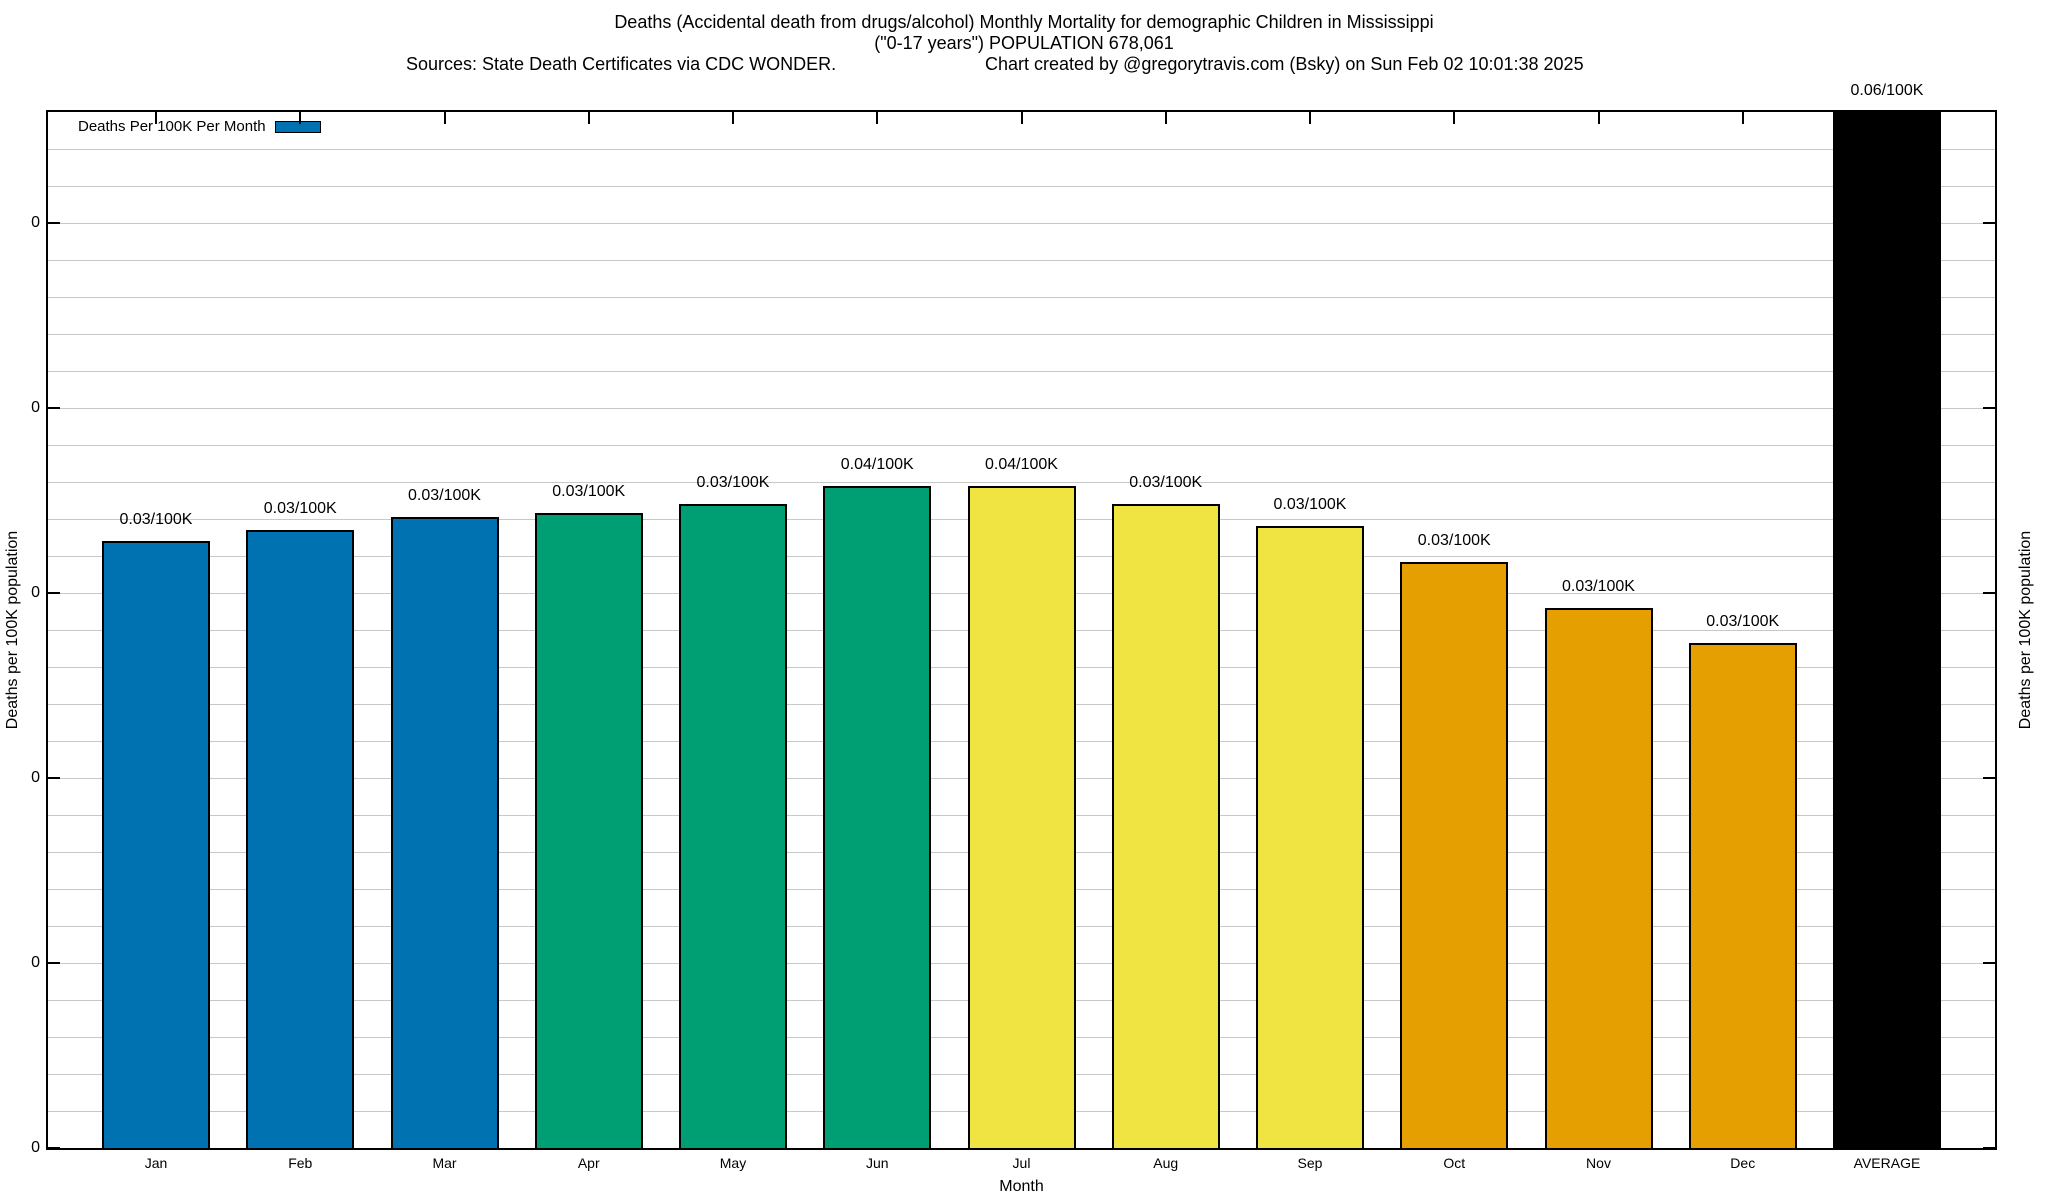 The width and height of the screenshot is (2048, 1200). Describe the element at coordinates (12, 630) in the screenshot. I see `y-axis-label-left: Deaths per 100K population` at that location.